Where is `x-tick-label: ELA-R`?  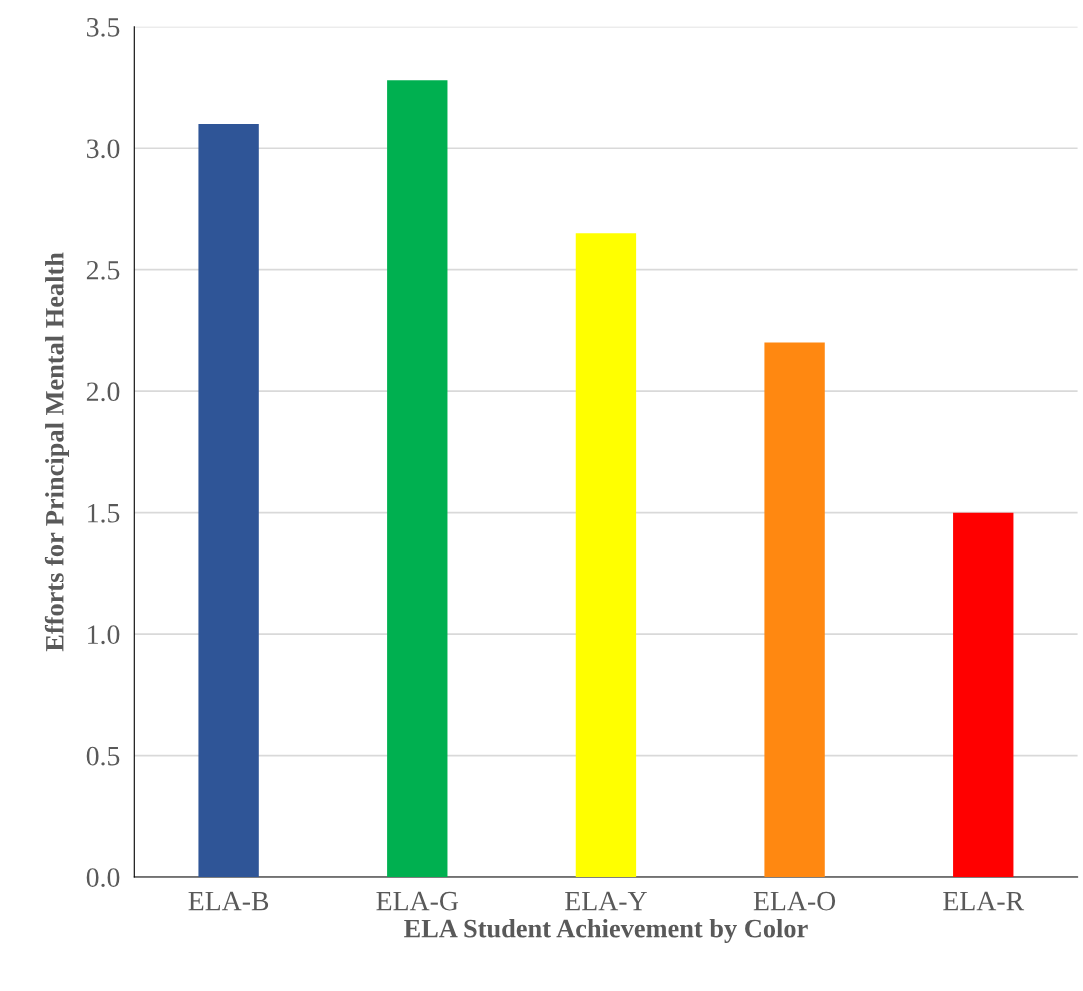
x-tick-label: ELA-R is located at coordinates (984, 901).